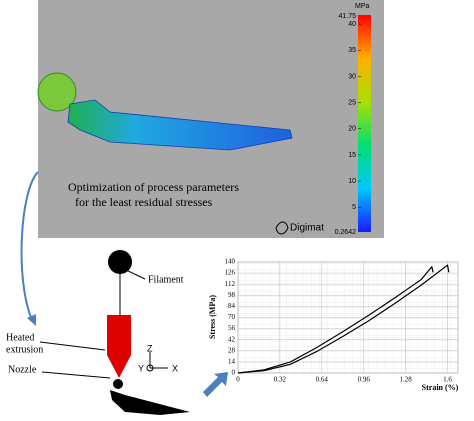 The width and height of the screenshot is (474, 421). Describe the element at coordinates (440, 387) in the screenshot. I see `x-axis-title: Strain (%)` at that location.